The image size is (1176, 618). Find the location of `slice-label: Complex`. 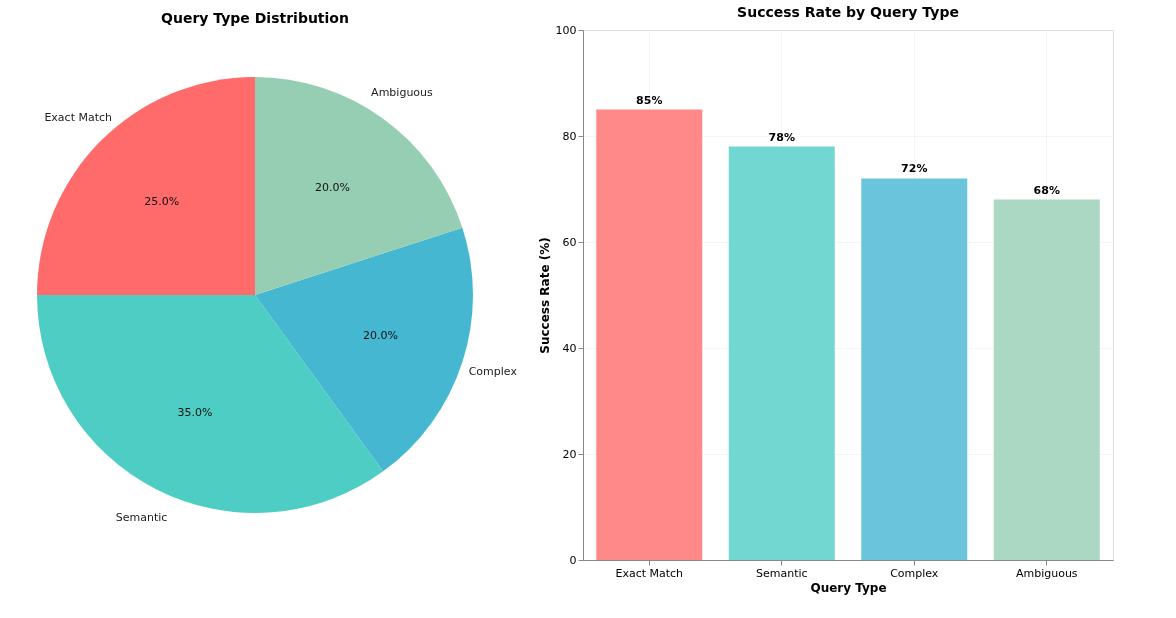

slice-label: Complex is located at coordinates (493, 372).